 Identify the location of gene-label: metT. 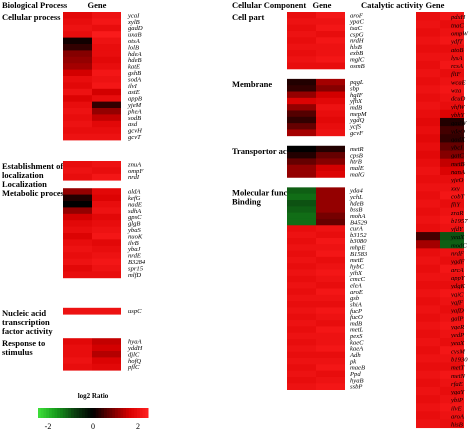
(458, 368).